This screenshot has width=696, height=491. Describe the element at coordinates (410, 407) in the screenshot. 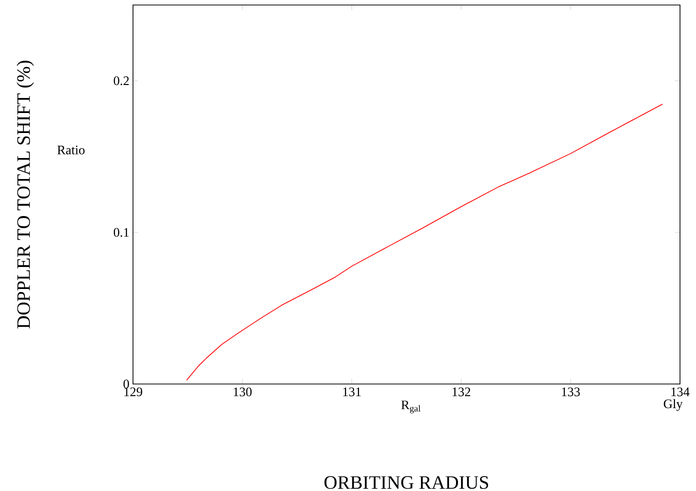

I see `text: R$_{gal}$` at that location.